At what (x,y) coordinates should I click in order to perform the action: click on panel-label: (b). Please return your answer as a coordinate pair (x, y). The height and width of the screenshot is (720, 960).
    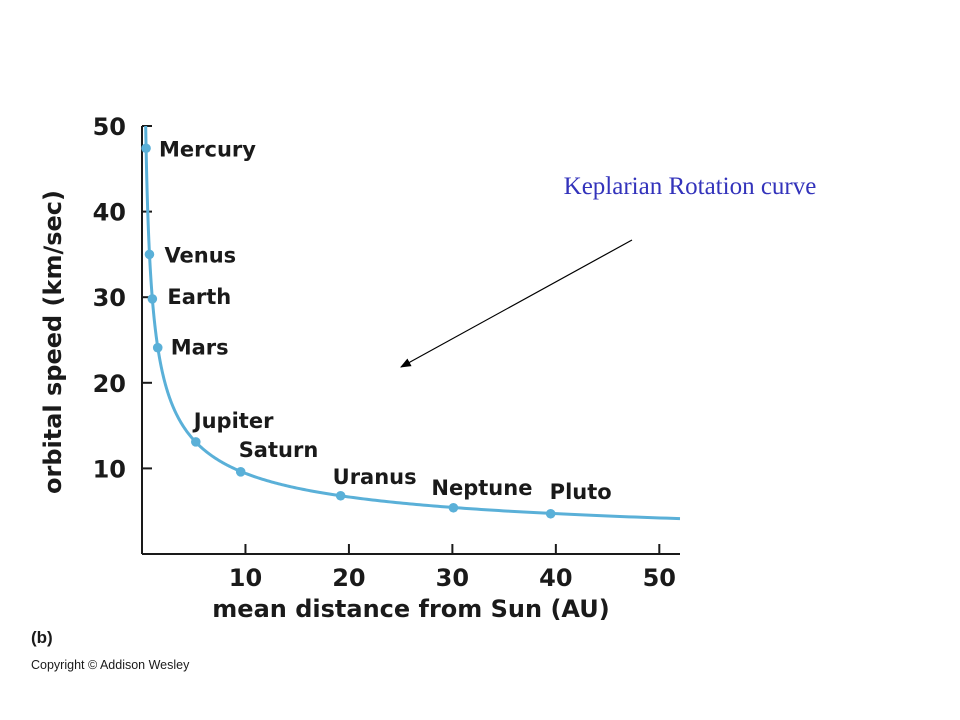
    Looking at the image, I should click on (42, 637).